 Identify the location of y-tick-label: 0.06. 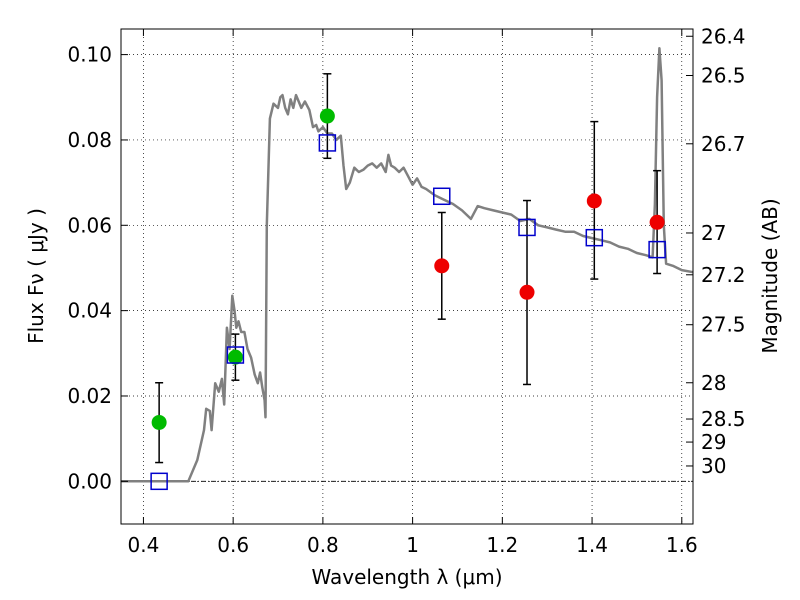
(89, 225).